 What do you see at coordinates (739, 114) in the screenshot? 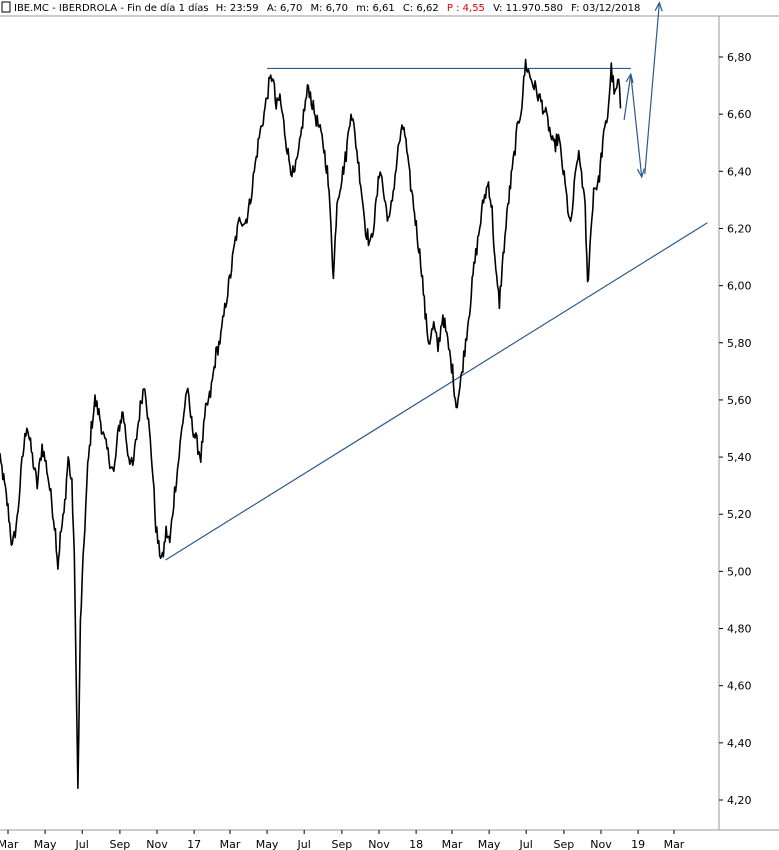
I see `y-tick-label: 6,60` at bounding box center [739, 114].